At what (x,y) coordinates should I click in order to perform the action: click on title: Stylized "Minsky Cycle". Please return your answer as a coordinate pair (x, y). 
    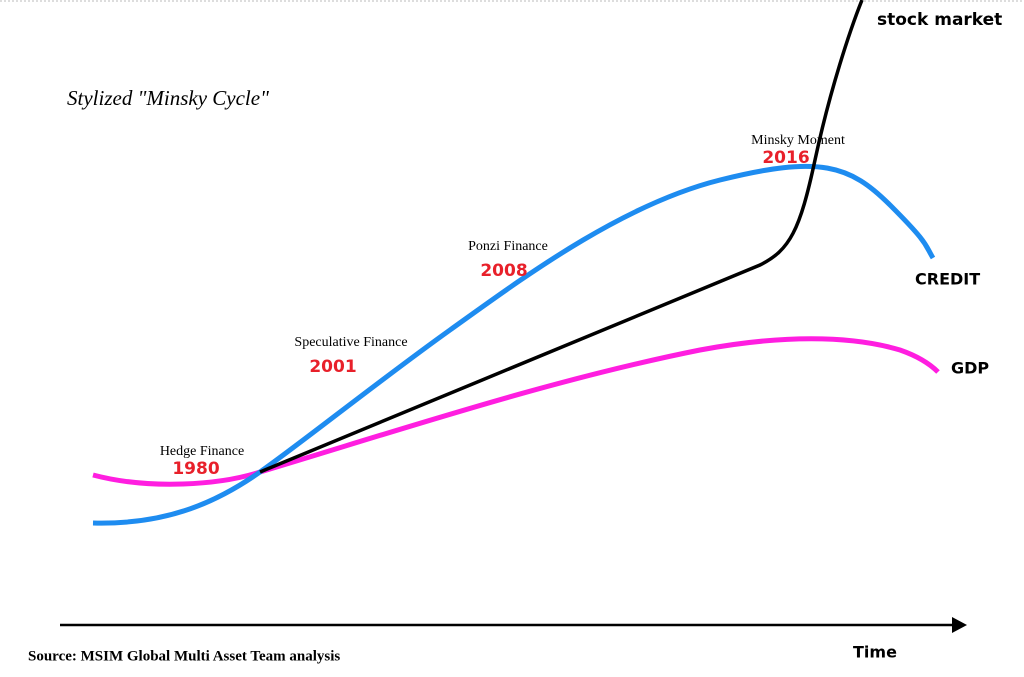
    Looking at the image, I should click on (168, 98).